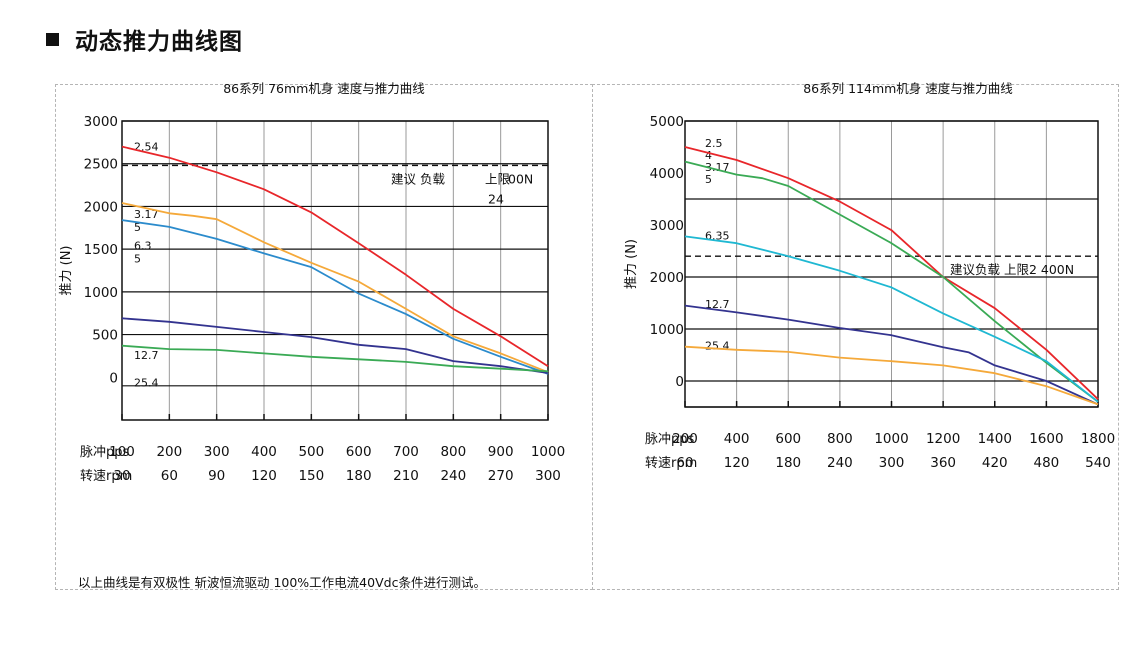  What do you see at coordinates (105, 336) in the screenshot?
I see `y-tick-label: 500` at bounding box center [105, 336].